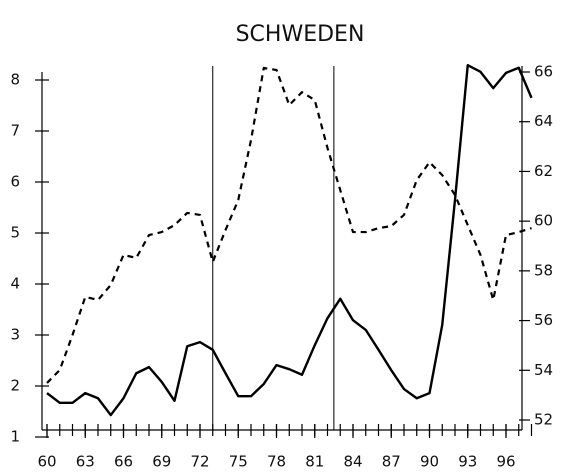 The height and width of the screenshot is (475, 586). Describe the element at coordinates (15, 437) in the screenshot. I see `y-tick-label: 1` at that location.